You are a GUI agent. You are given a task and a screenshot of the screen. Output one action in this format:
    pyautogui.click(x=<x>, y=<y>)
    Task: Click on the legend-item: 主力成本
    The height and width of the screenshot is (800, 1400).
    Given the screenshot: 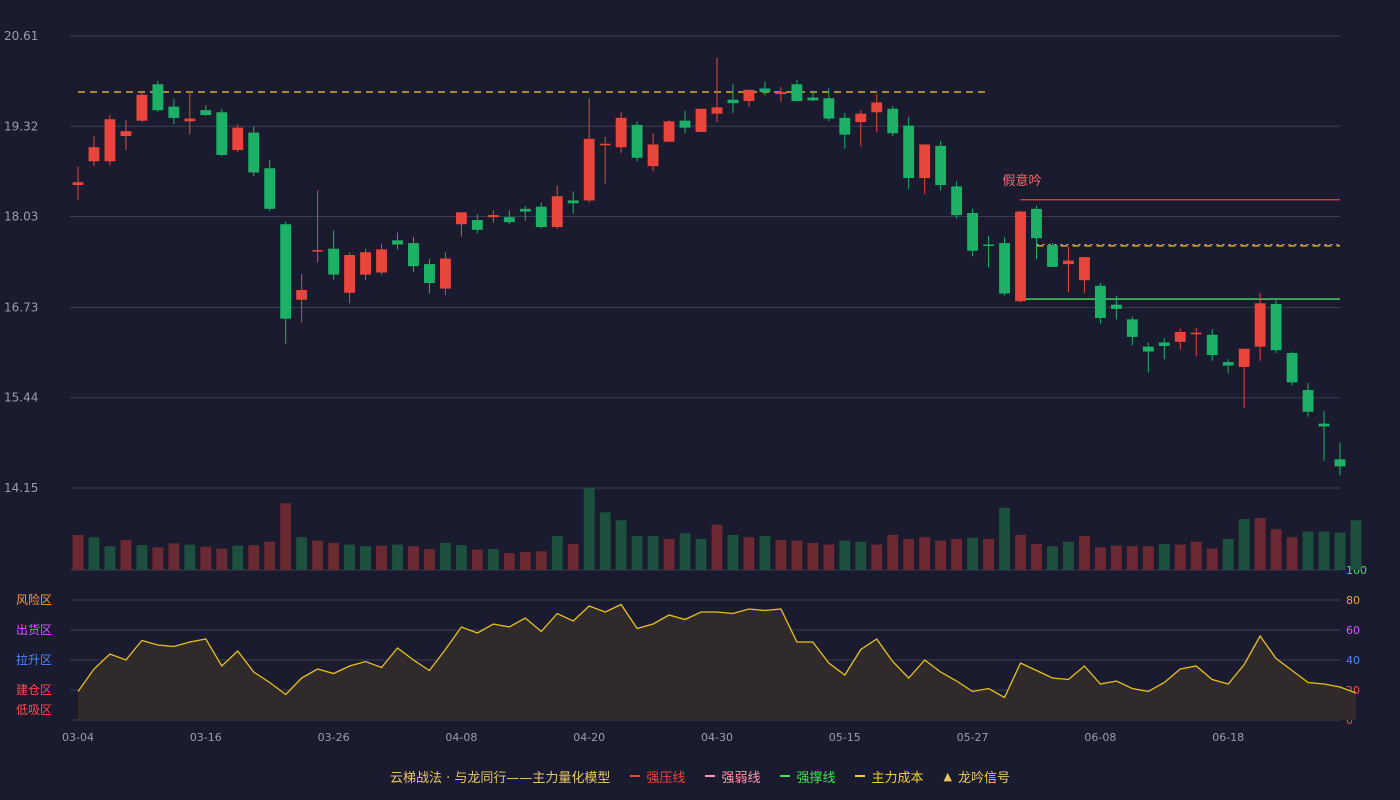 What is the action you would take?
    pyautogui.click(x=889, y=776)
    